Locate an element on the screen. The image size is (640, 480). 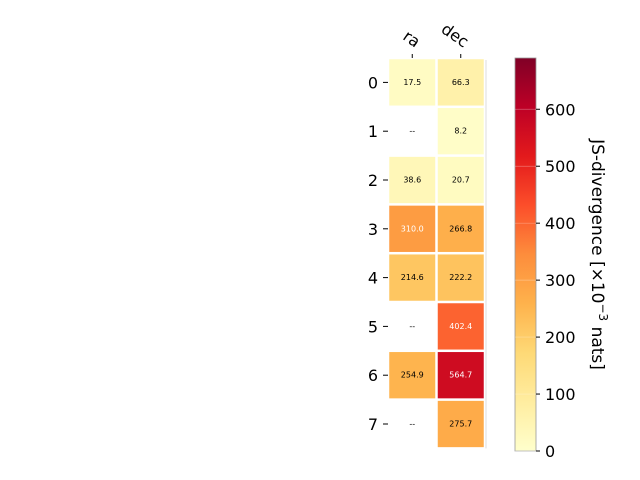
colorbar-label-unit: nats] is located at coordinates (597, 345).